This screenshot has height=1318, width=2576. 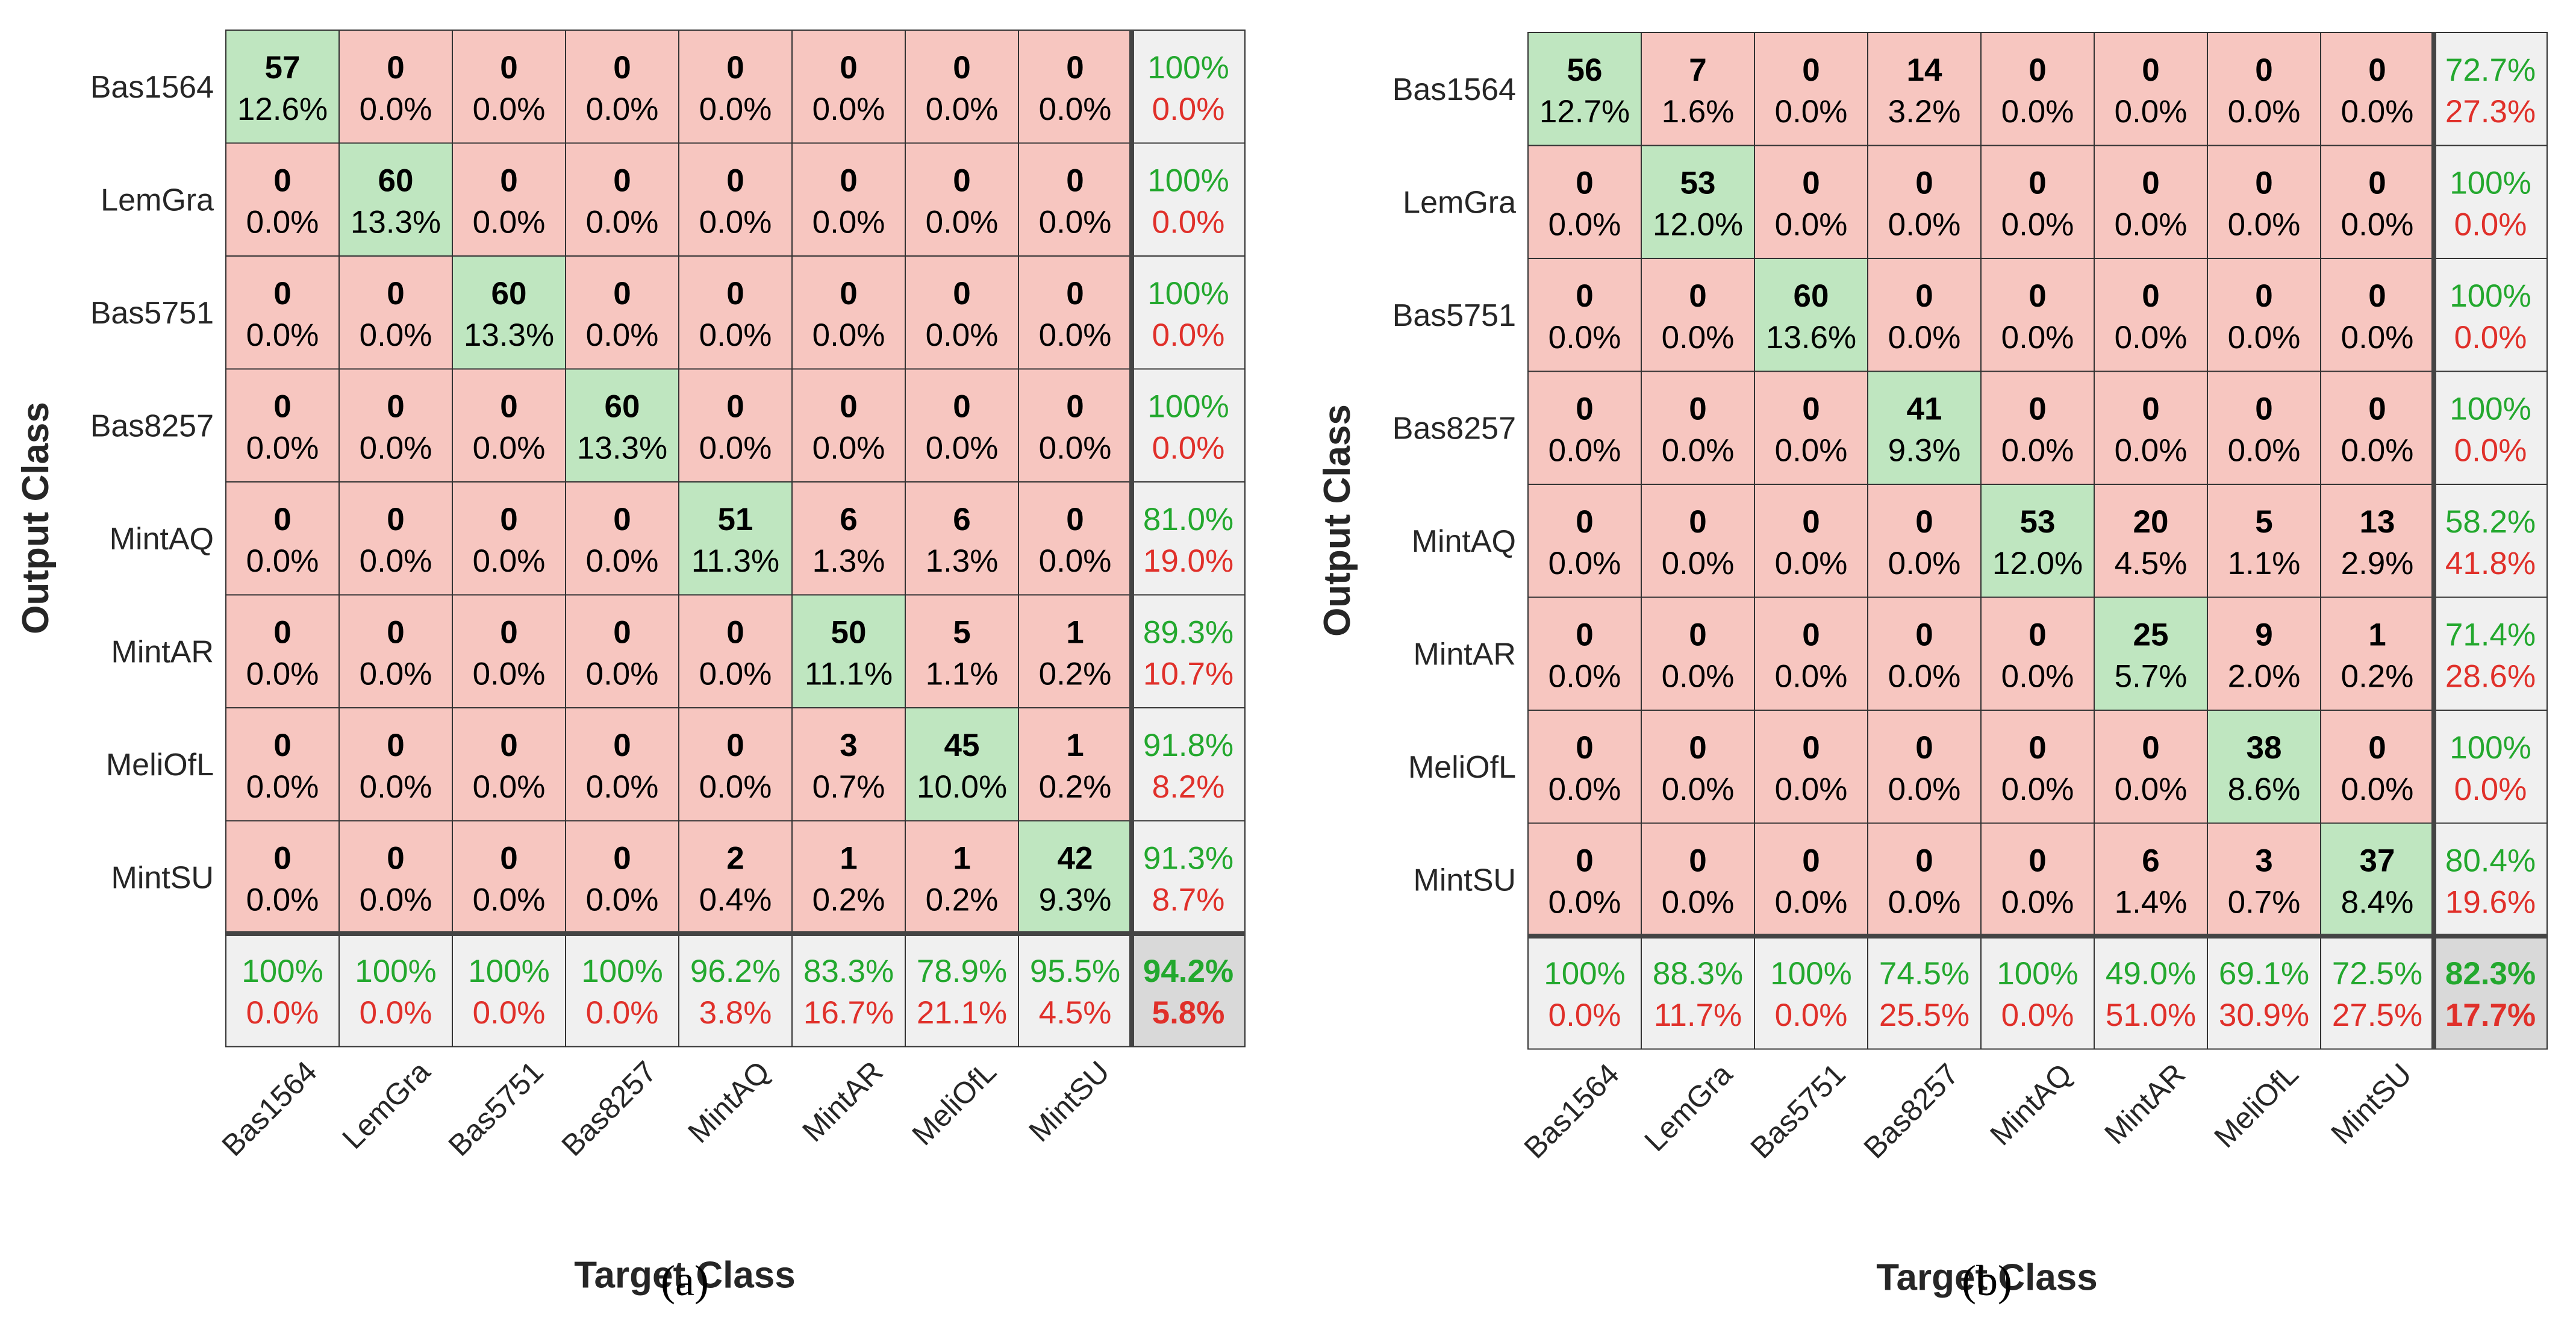 What do you see at coordinates (2264, 676) in the screenshot?
I see `cell-percent: 2.0%` at bounding box center [2264, 676].